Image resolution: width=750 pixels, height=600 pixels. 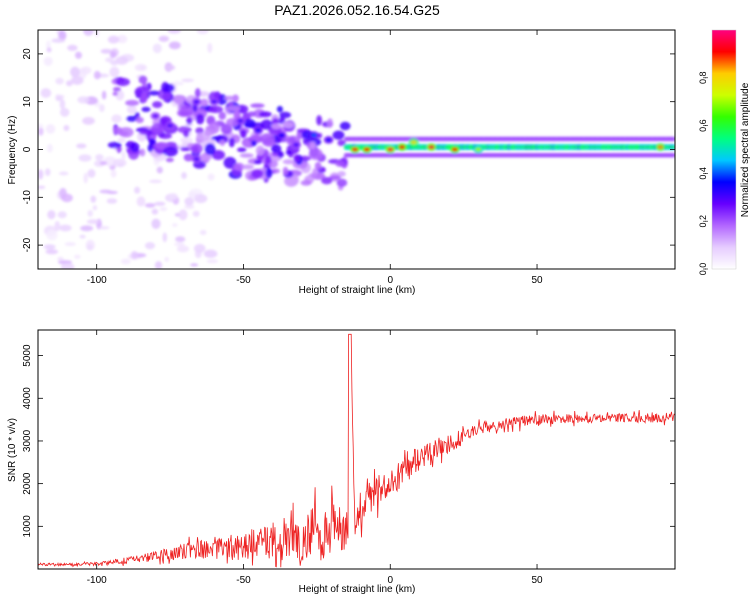 What do you see at coordinates (27, 398) in the screenshot?
I see `y-tick-label: 4000` at bounding box center [27, 398].